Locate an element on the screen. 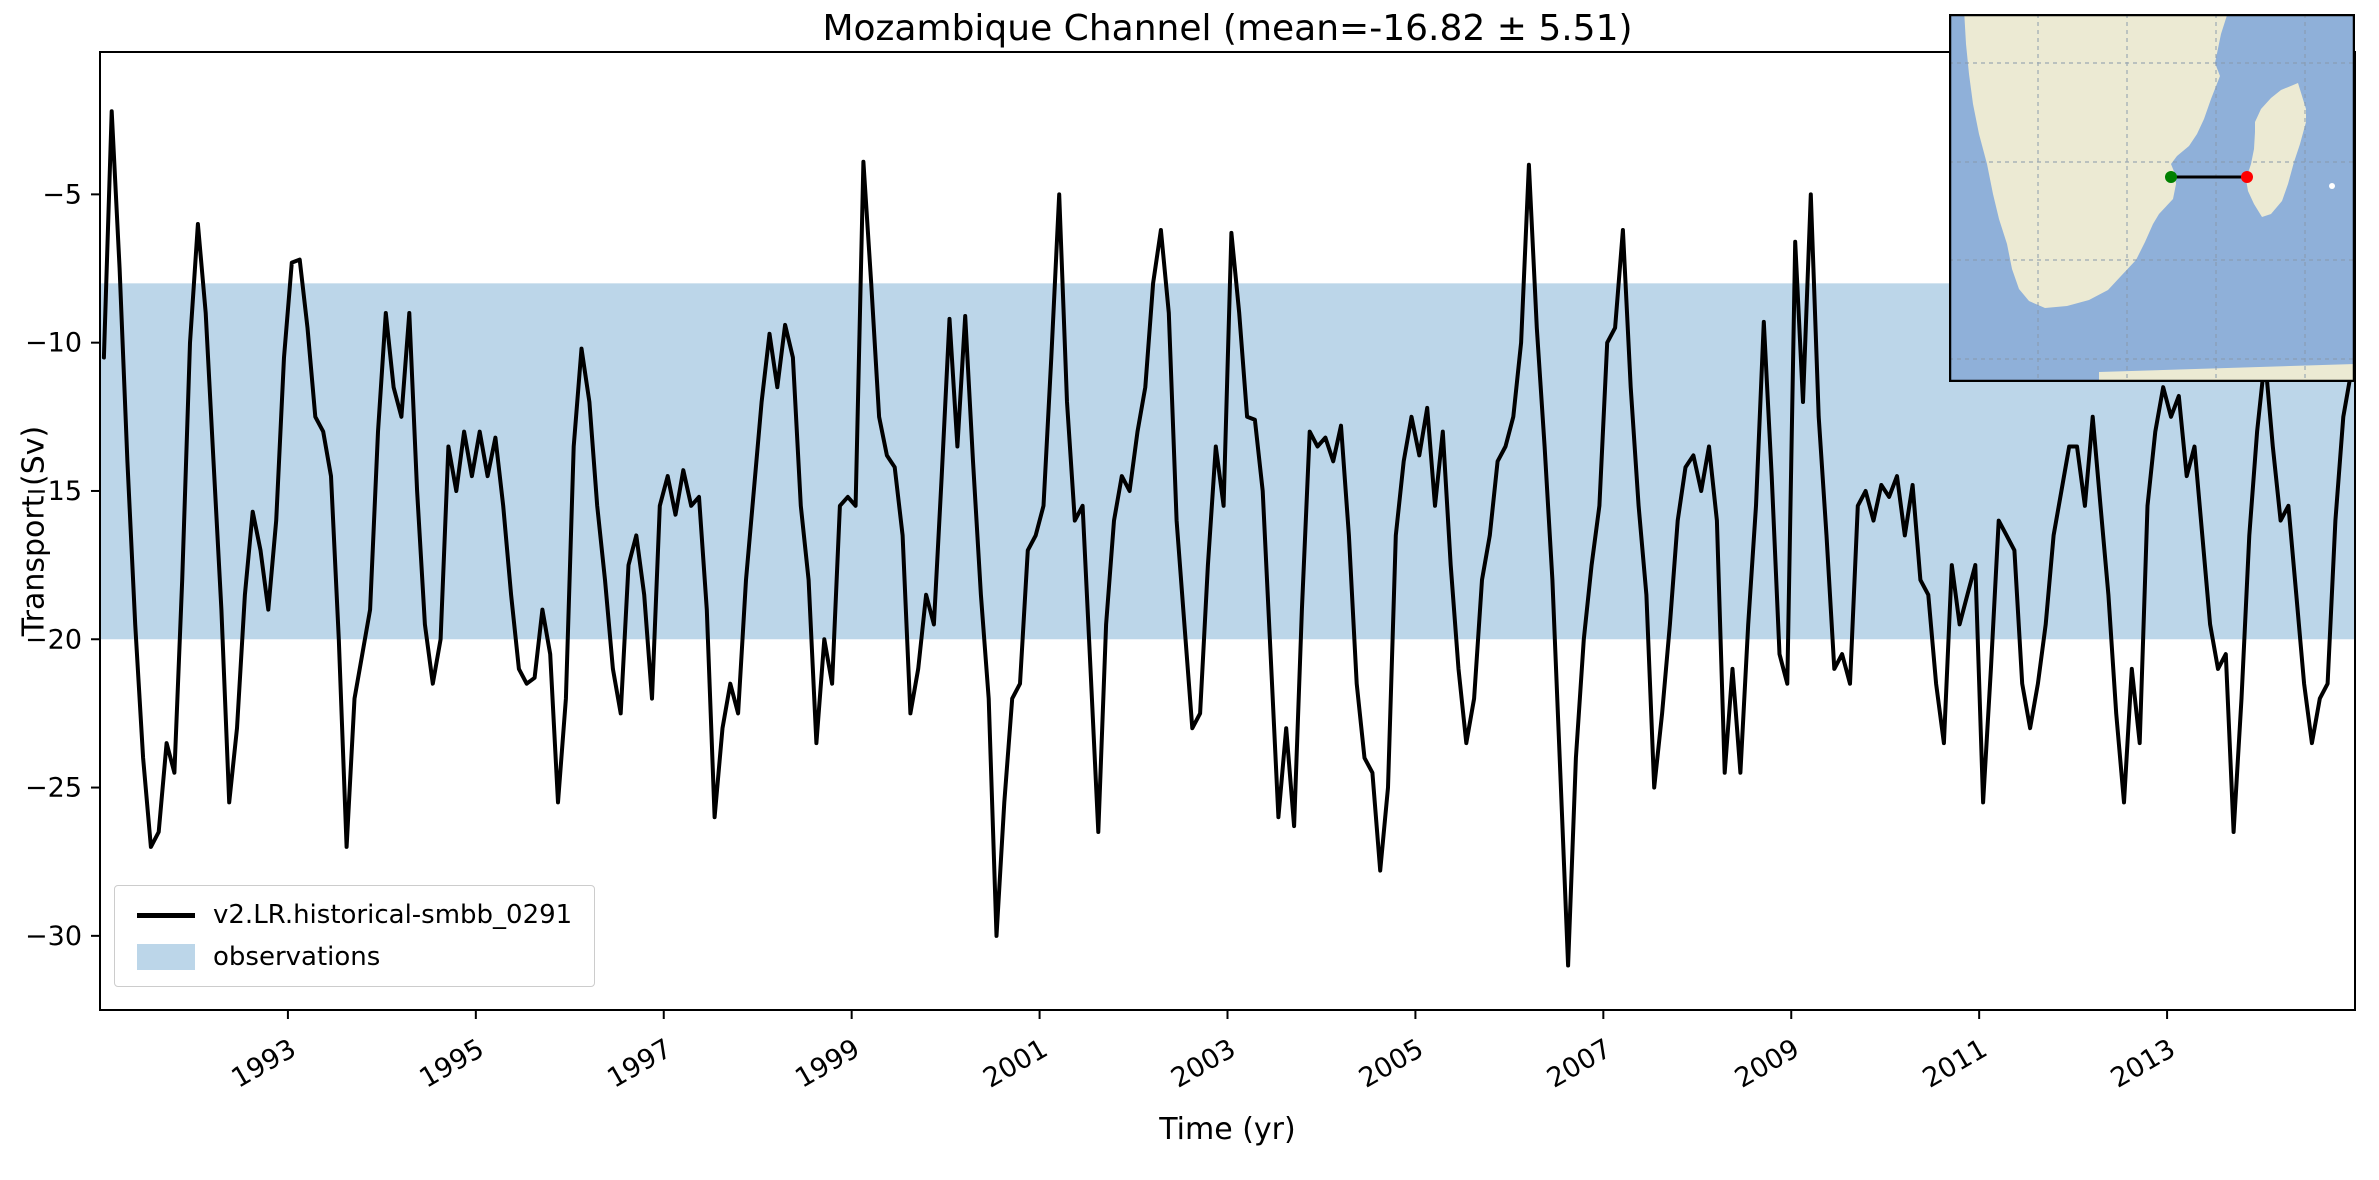 This screenshot has width=2379, height=1180. inset-border is located at coordinates (2152, 198).